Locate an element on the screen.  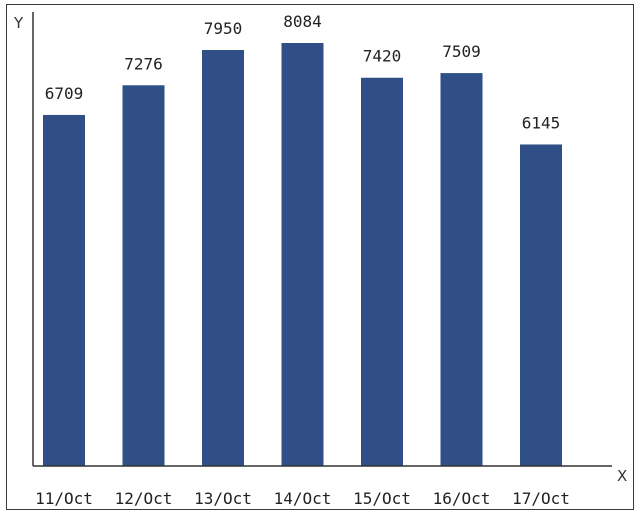
x-tick-label-14/Oct: 14/Oct is located at coordinates (303, 498).